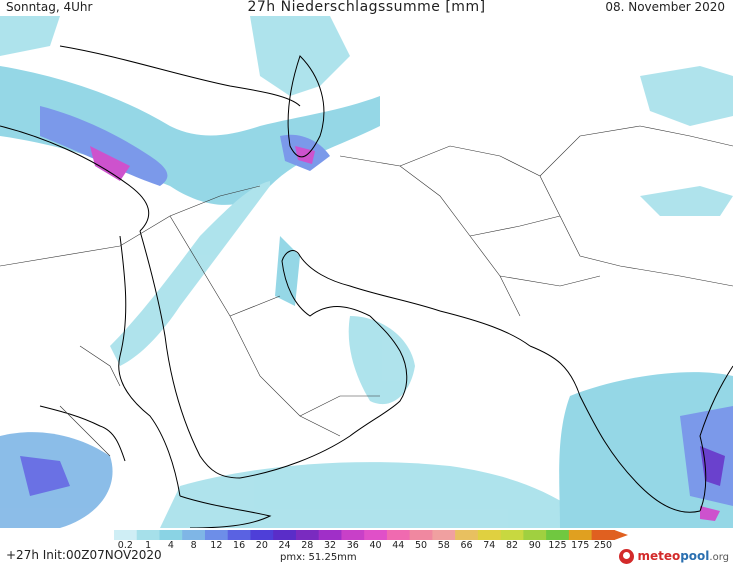  Describe the element at coordinates (352, 545) in the screenshot. I see `colorbar-tick-label: 36` at that location.